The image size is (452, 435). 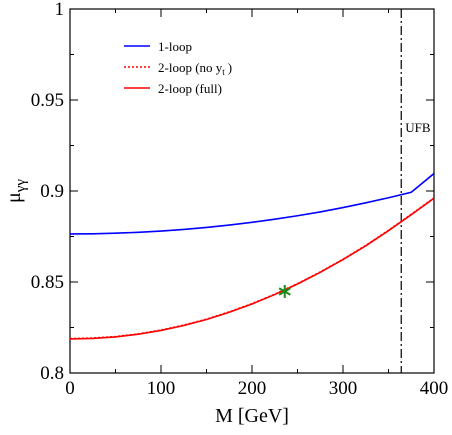 What do you see at coordinates (70, 388) in the screenshot?
I see `x-tick-label: 0` at bounding box center [70, 388].